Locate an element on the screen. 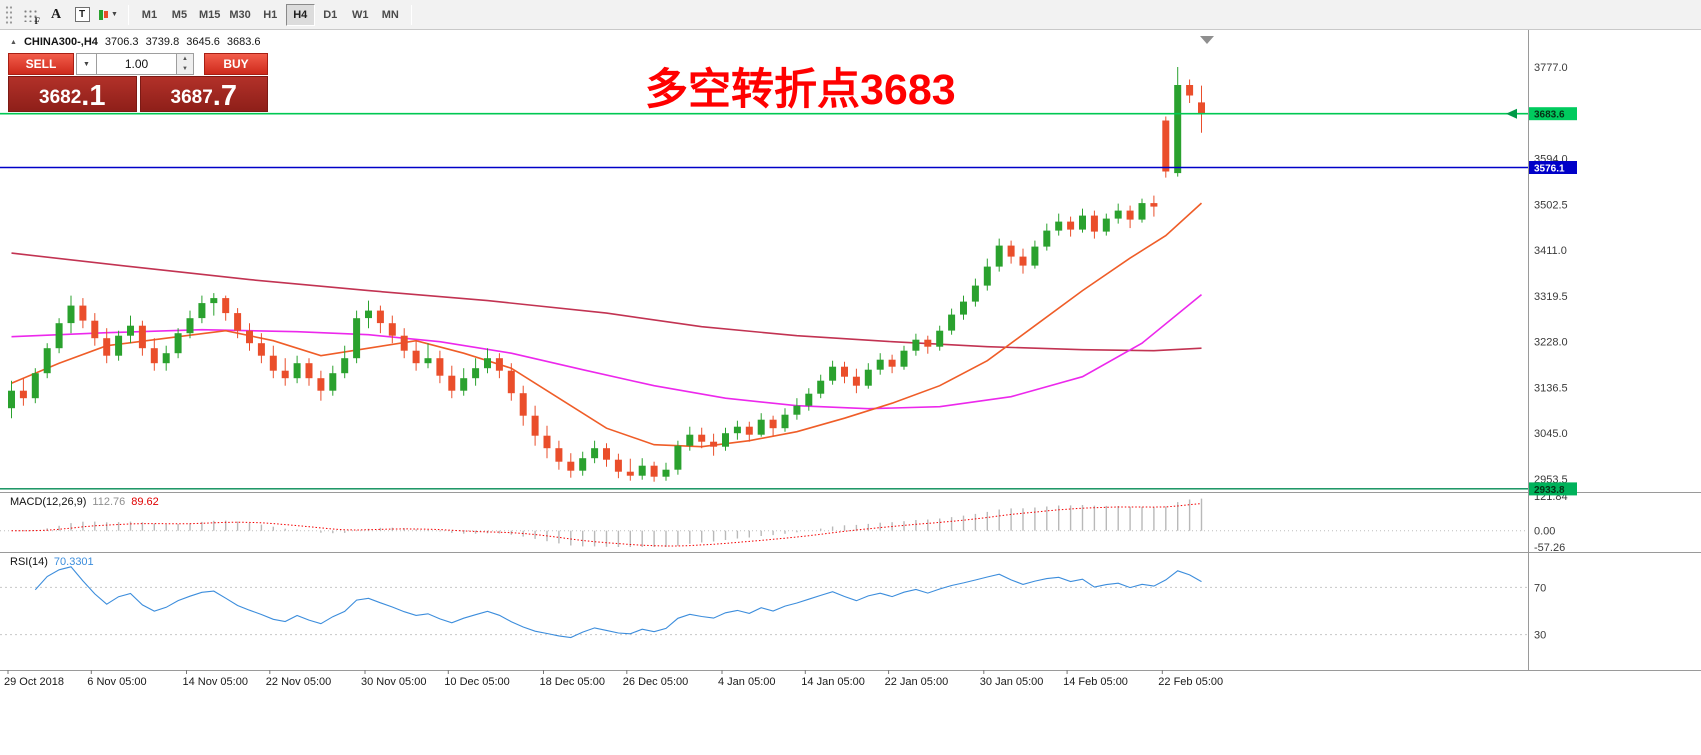  time-axis-label: 4 Jan 05:00 is located at coordinates (747, 682).